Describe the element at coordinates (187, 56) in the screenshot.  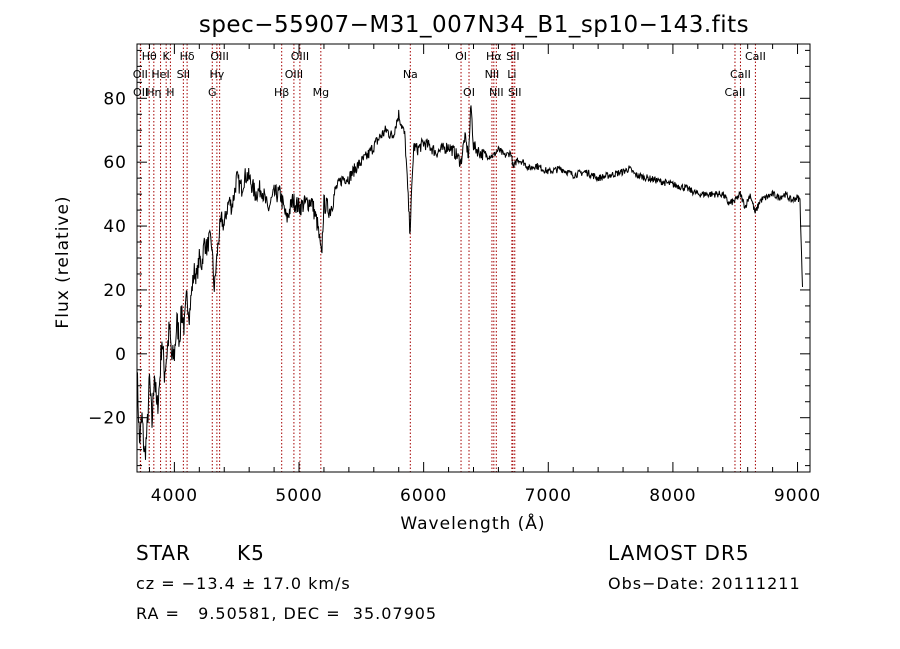
I see `line-label: Hδ` at that location.